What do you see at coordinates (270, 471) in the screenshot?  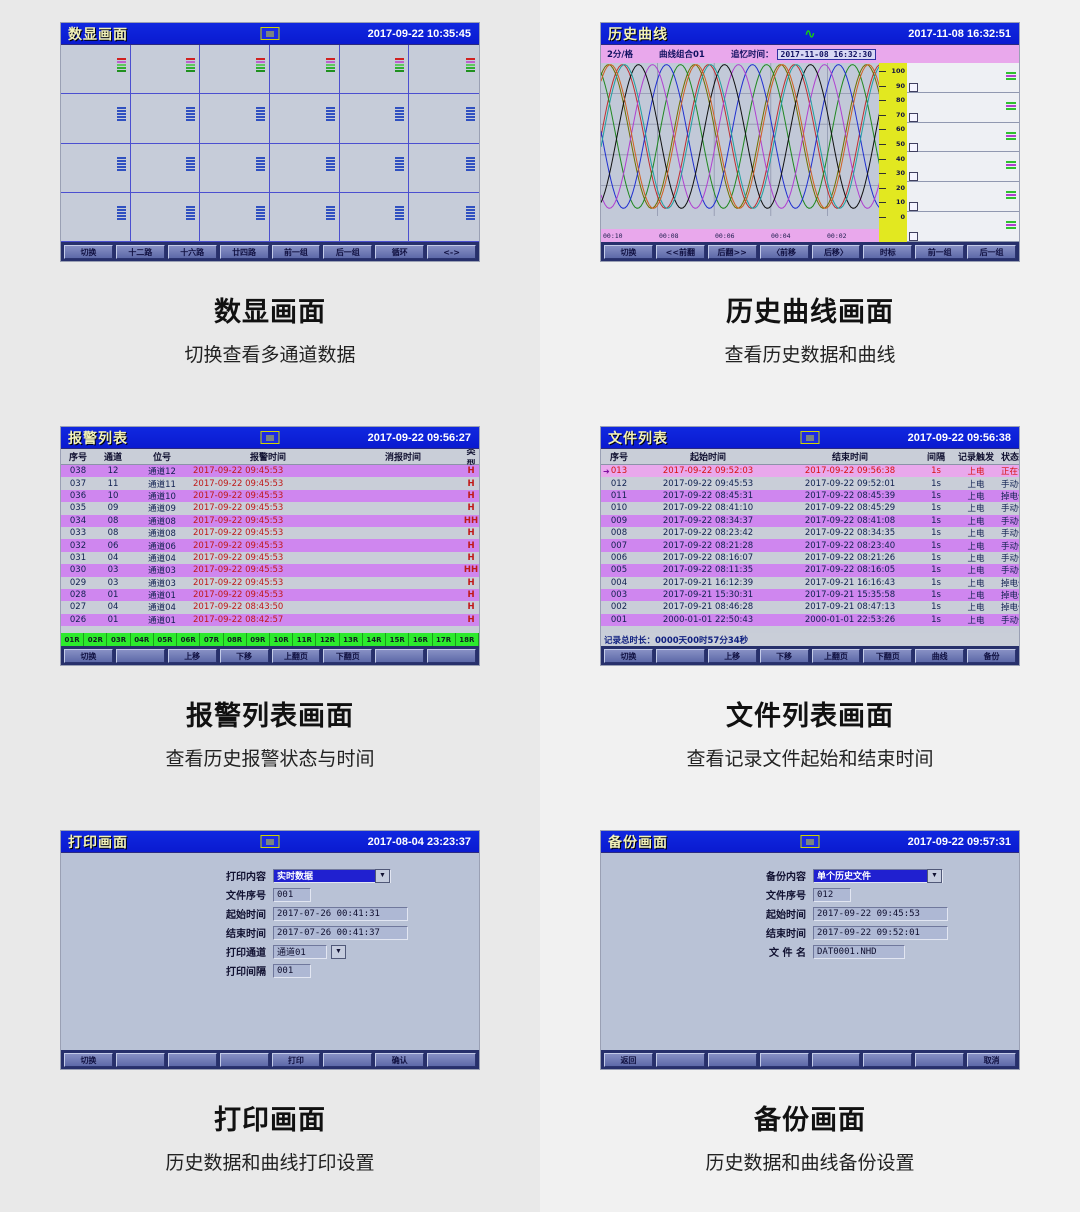 I see `table-row: 038 12 通道12 2017-09-22 09:45:53 H` at bounding box center [270, 471].